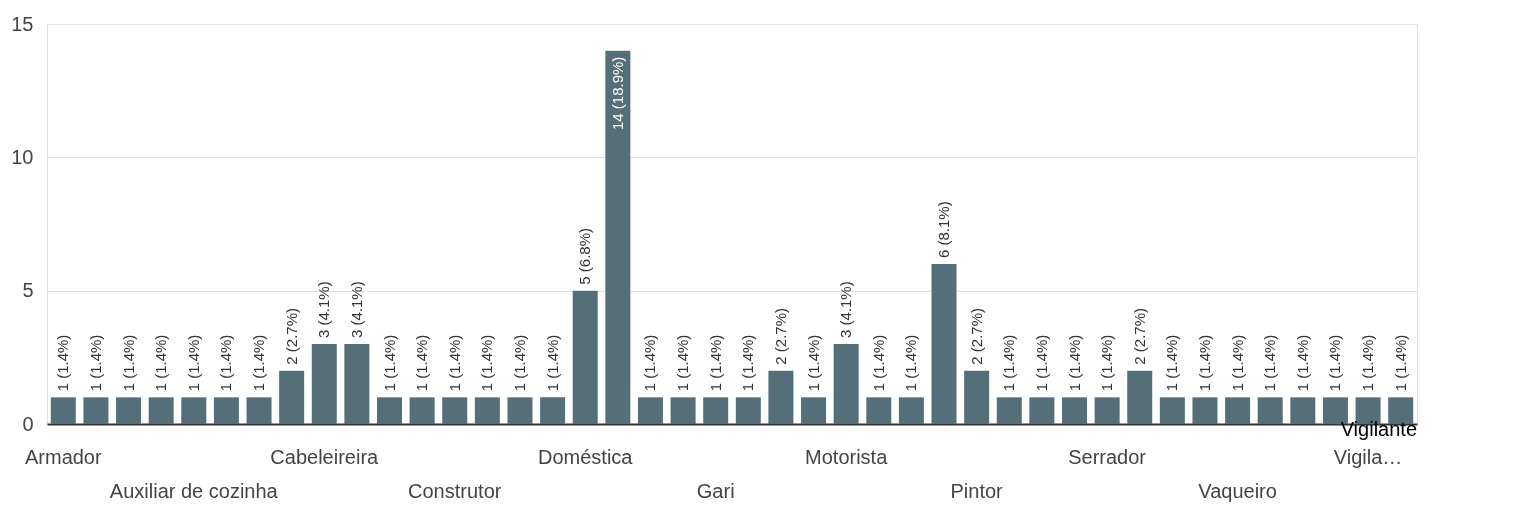 This screenshot has width=1513, height=516. What do you see at coordinates (1107, 457) in the screenshot?
I see `x-tick-label: Serrador` at bounding box center [1107, 457].